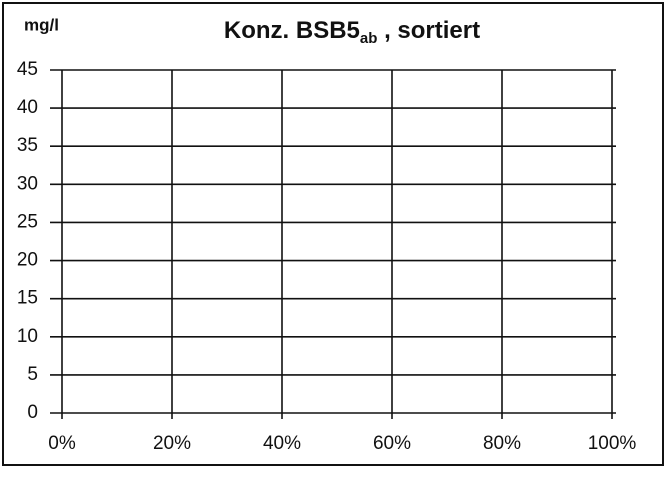 This screenshot has width=667, height=484. Describe the element at coordinates (27, 336) in the screenshot. I see `y-tick-label: 10` at that location.